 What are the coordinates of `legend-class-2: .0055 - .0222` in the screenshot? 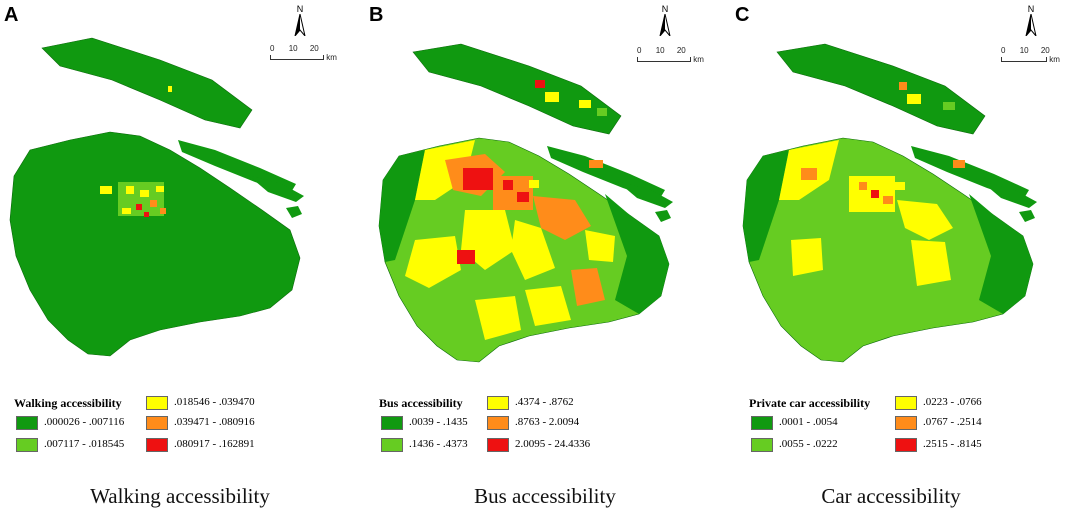 It's located at (808, 444).